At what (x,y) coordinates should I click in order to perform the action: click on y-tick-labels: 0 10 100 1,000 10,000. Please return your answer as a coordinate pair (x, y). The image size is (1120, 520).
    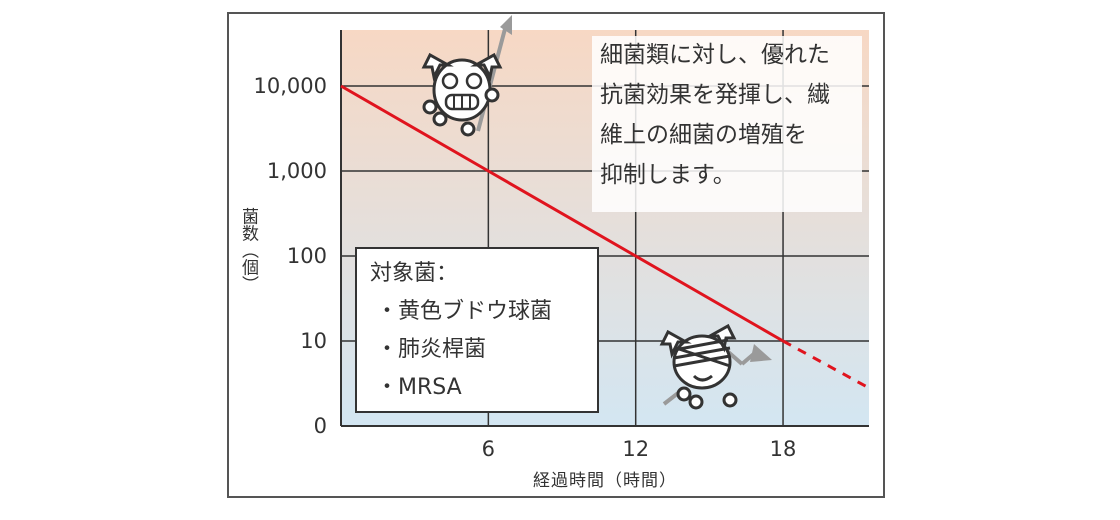
    Looking at the image, I should click on (290, 256).